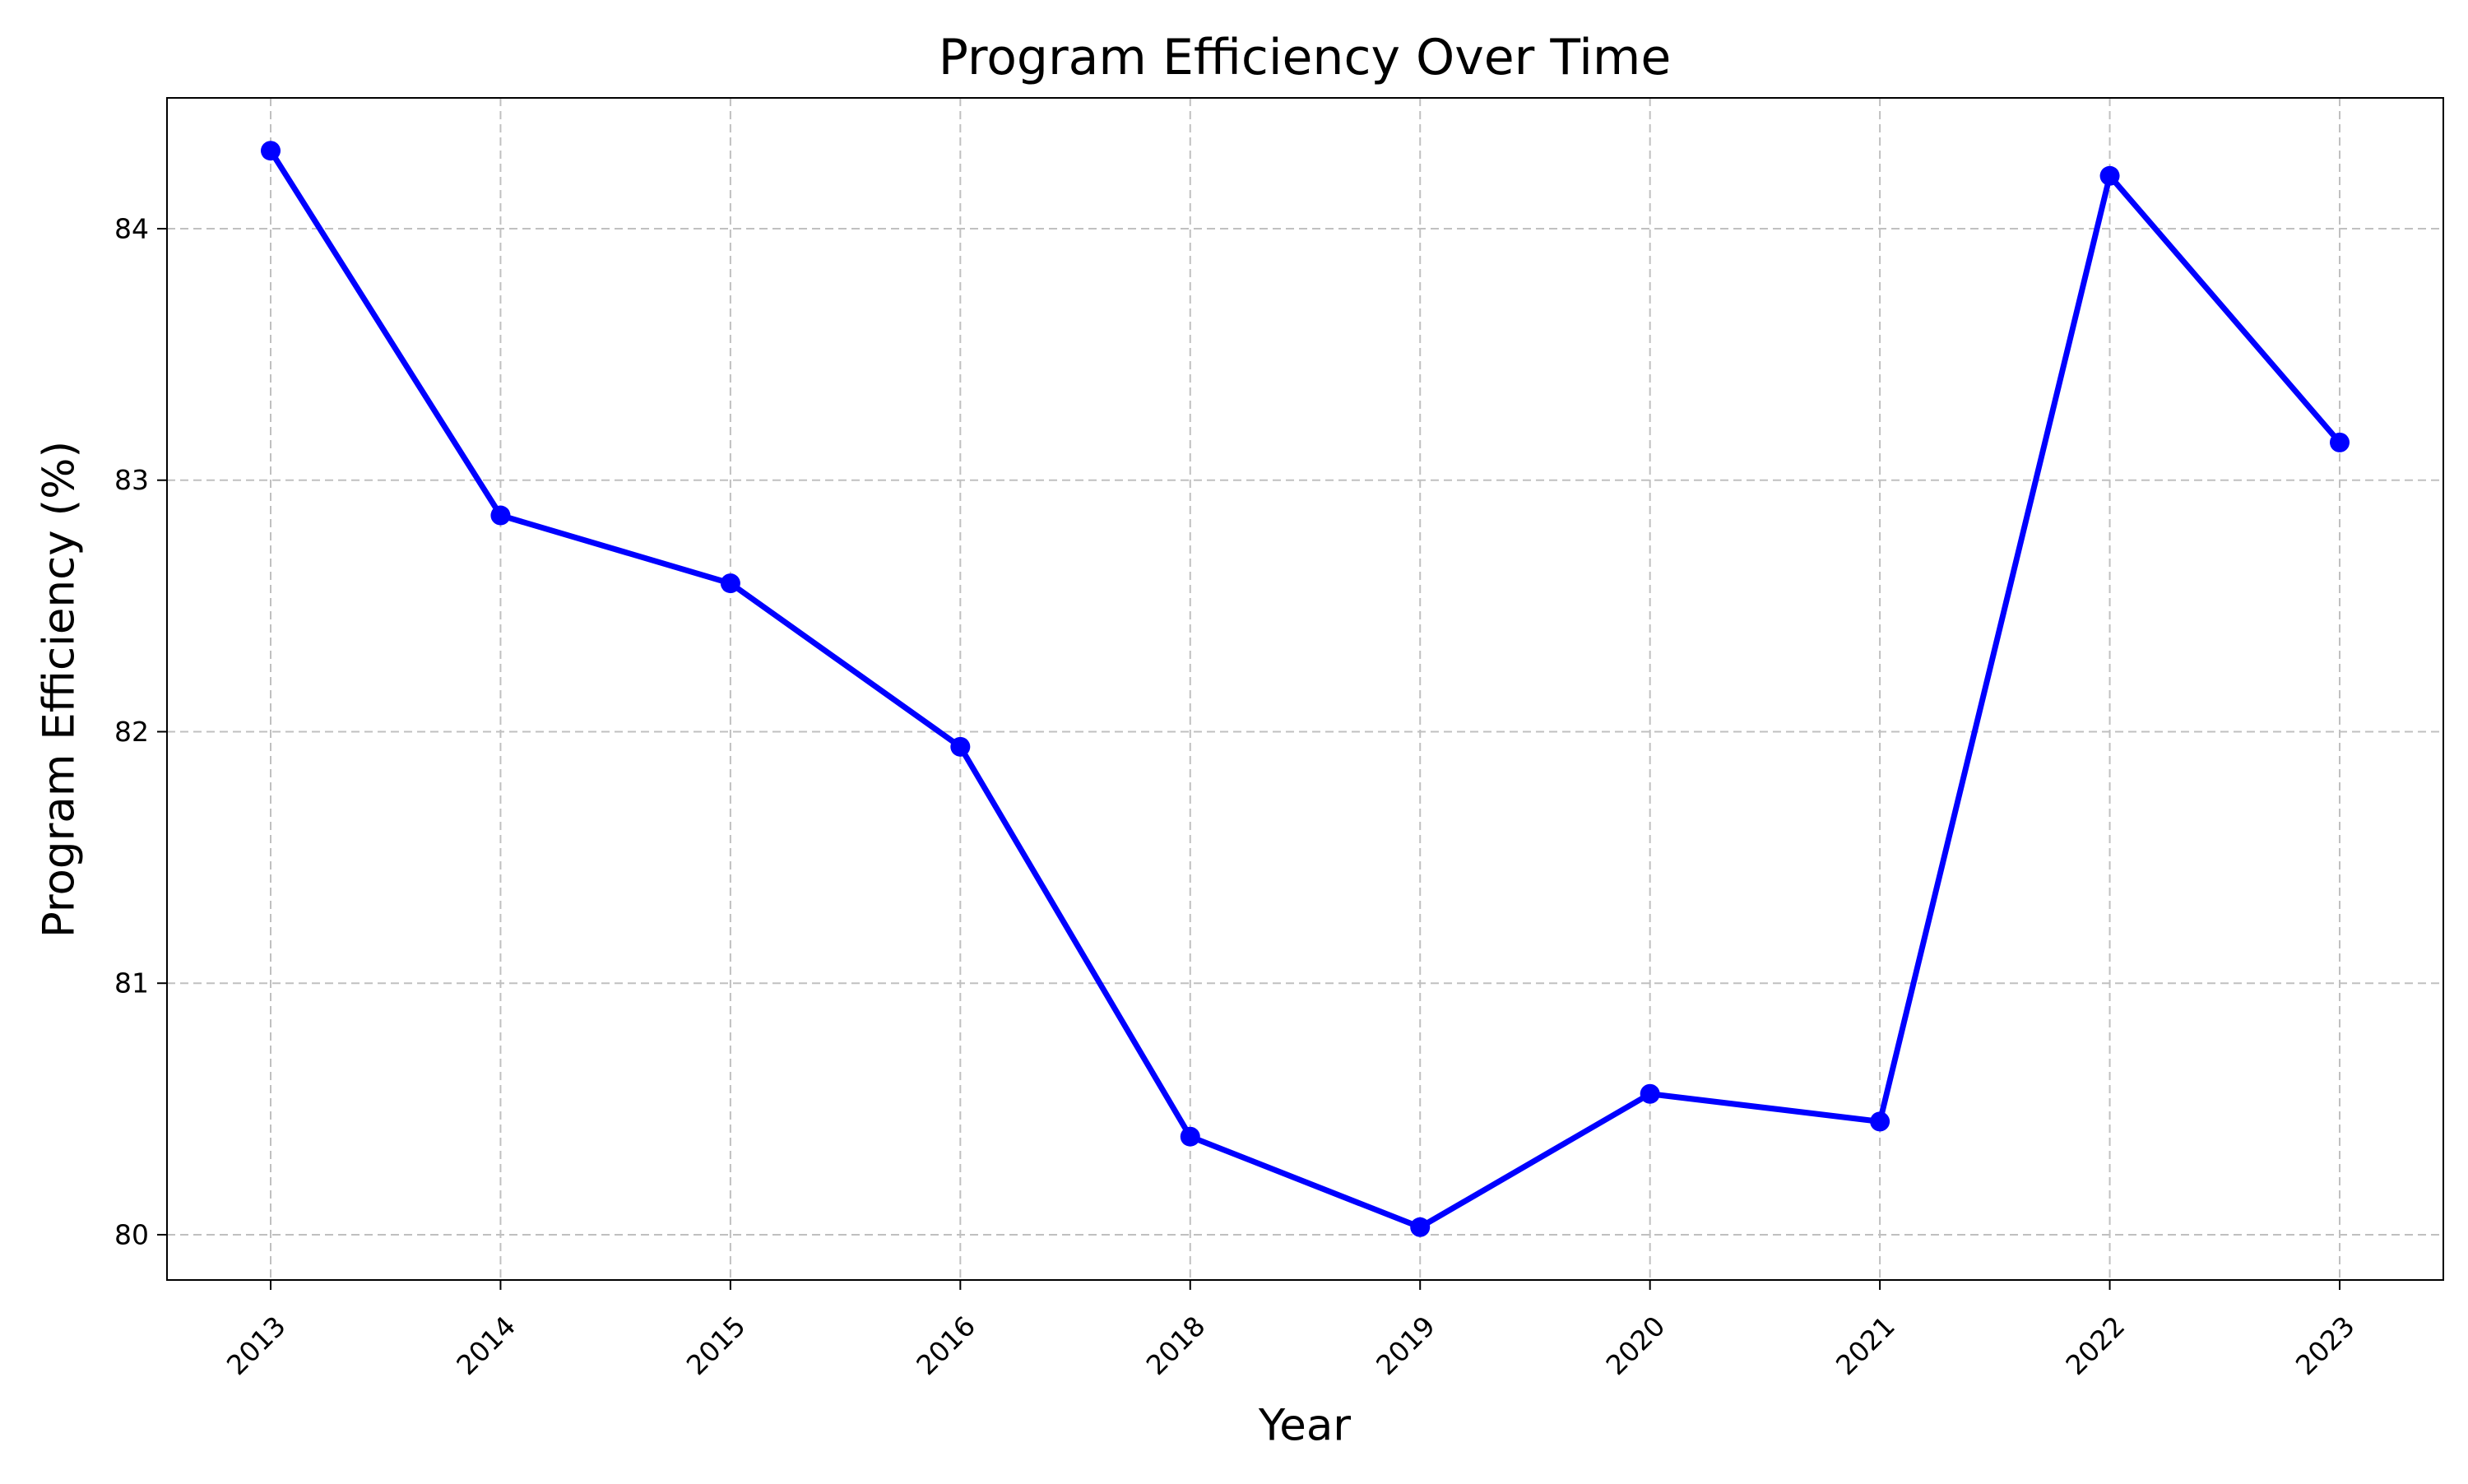 This screenshot has width=2468, height=1484. I want to click on x-tick-label: 2019, so click(1405, 1345).